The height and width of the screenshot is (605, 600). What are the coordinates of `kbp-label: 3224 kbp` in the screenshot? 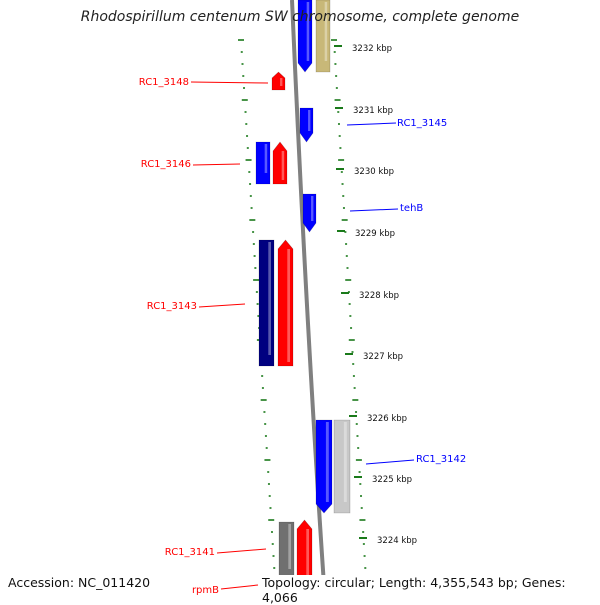 It's located at (397, 541).